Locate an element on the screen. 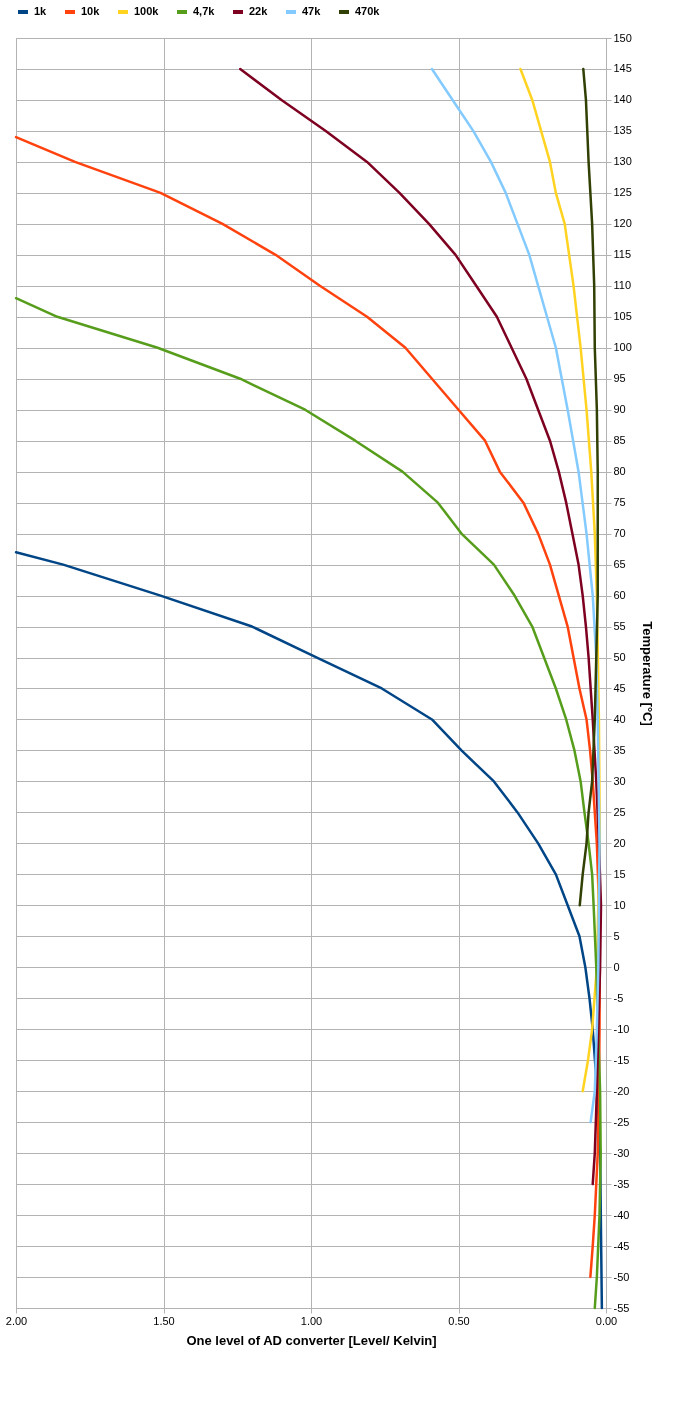  y-tick-label: 100 is located at coordinates (622, 347).